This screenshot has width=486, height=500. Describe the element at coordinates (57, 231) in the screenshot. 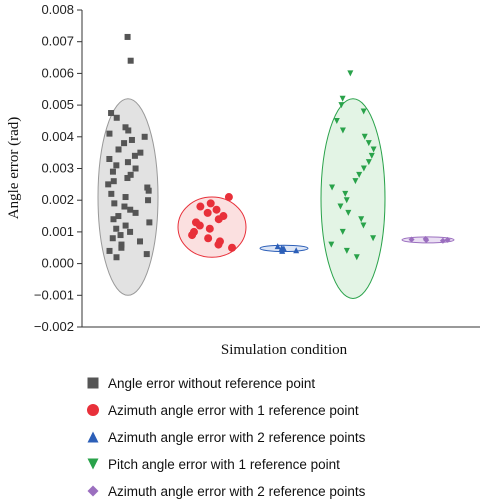

I see `y-tick-label: 0.001` at that location.